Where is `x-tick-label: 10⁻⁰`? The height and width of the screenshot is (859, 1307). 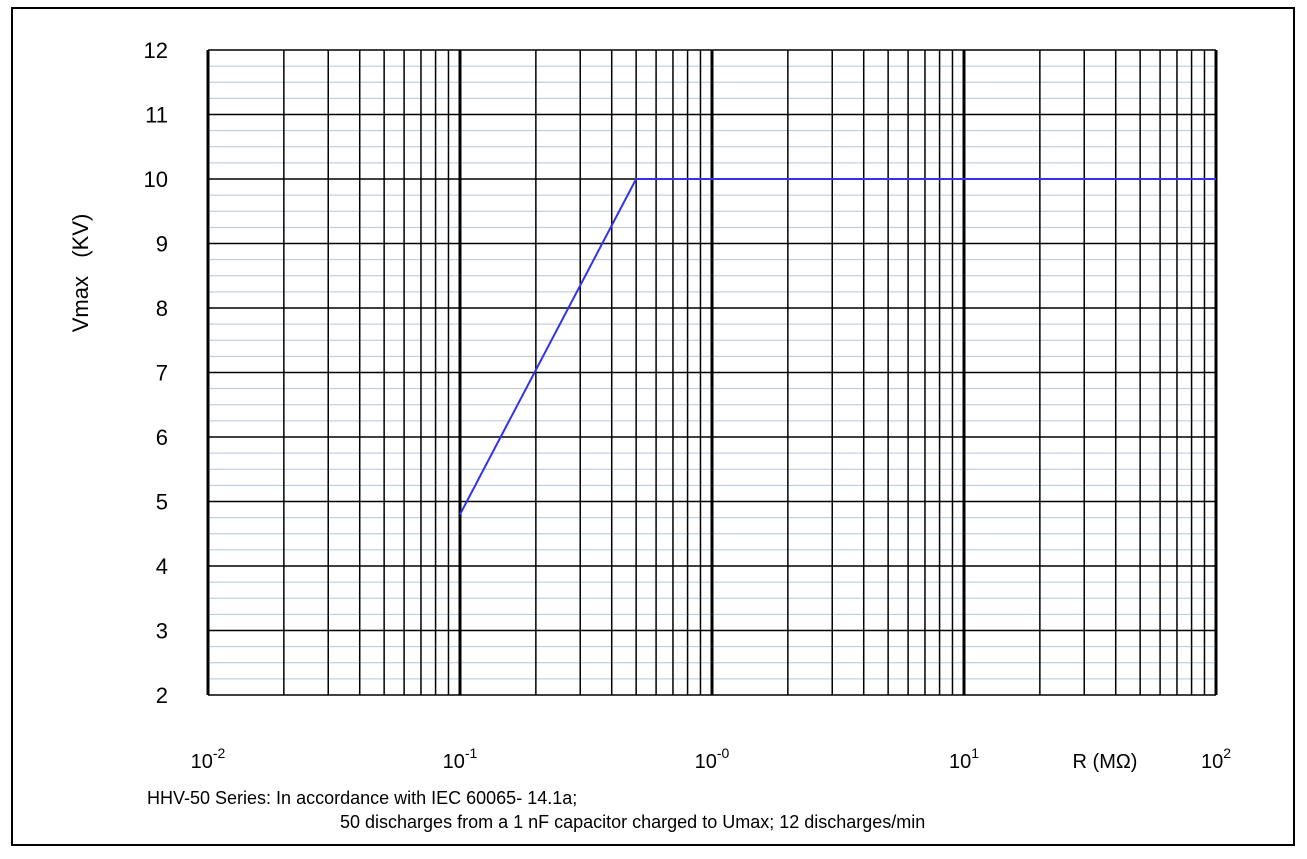 x-tick-label: 10⁻⁰ is located at coordinates (712, 759).